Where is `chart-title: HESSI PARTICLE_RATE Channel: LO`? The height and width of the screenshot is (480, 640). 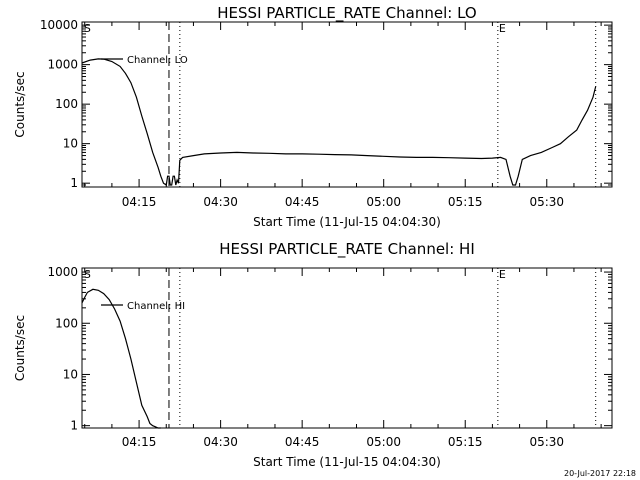 chart-title: HESSI PARTICLE_RATE Channel: LO is located at coordinates (346, 13).